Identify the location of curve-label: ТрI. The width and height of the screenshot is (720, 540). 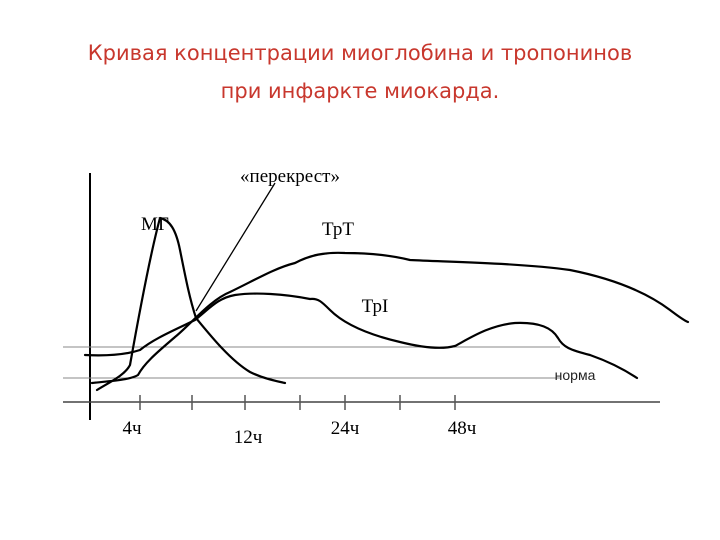
(375, 306).